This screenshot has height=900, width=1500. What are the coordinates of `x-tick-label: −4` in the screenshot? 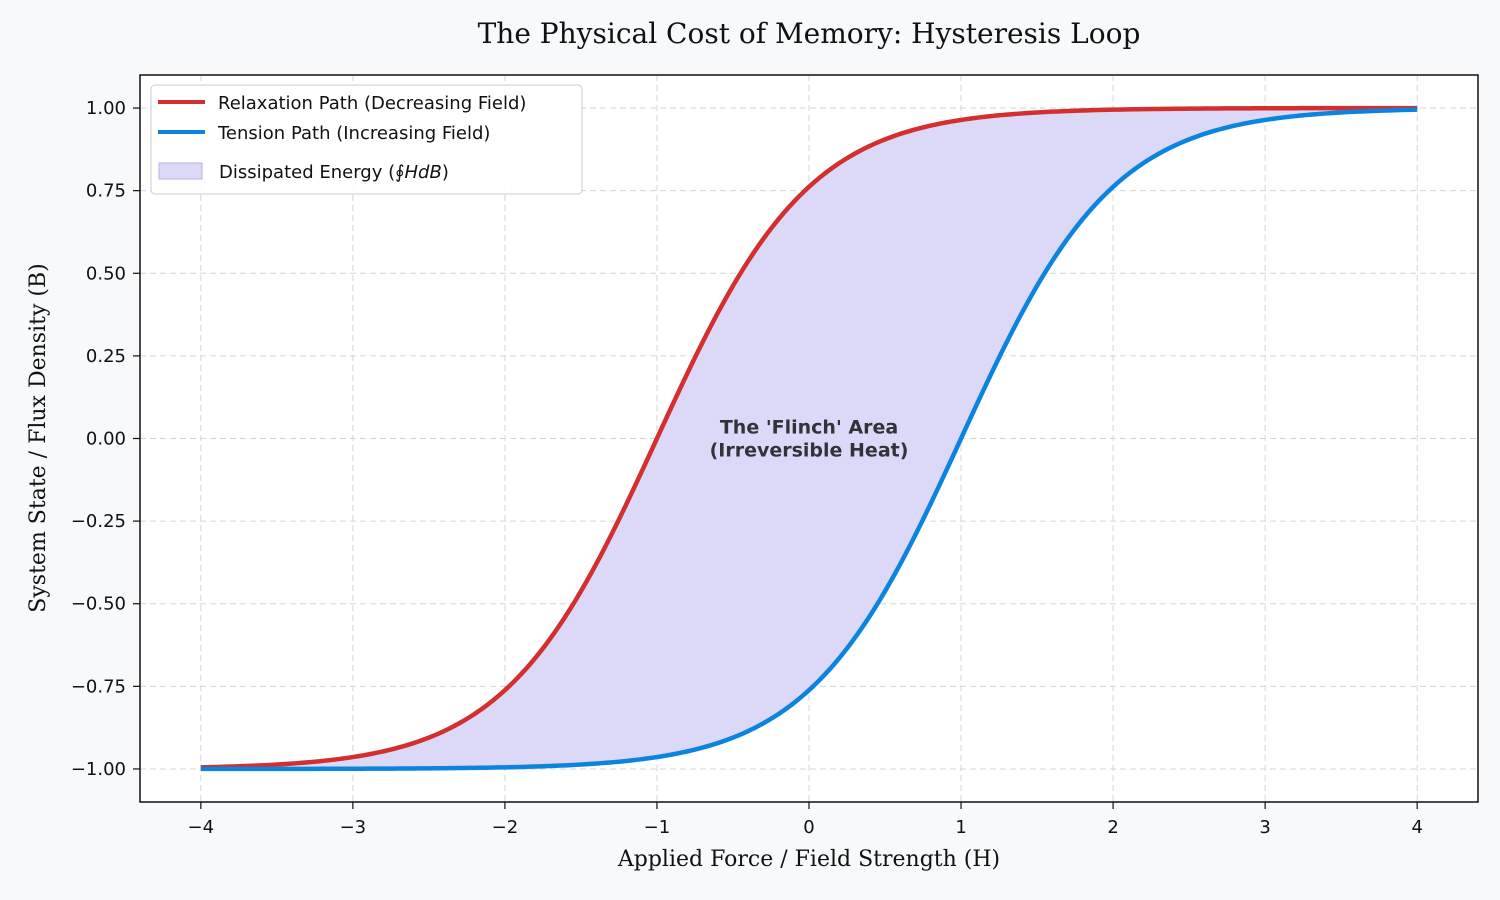 It's located at (201, 827).